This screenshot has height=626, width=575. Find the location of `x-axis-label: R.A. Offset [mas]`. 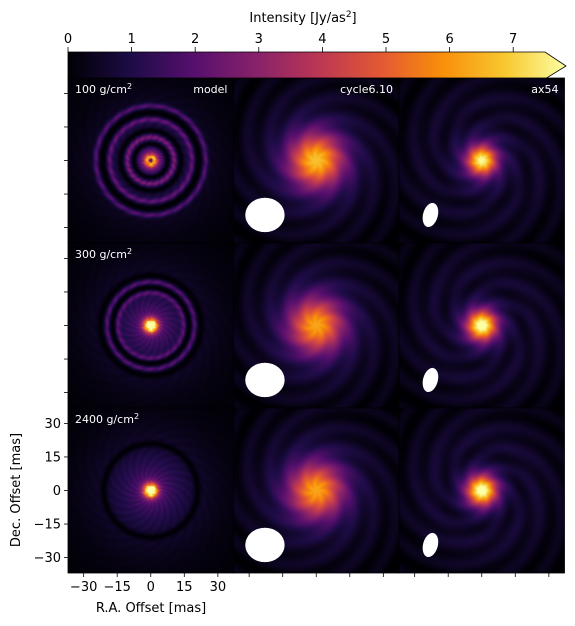

x-axis-label: R.A. Offset [mas] is located at coordinates (151, 608).